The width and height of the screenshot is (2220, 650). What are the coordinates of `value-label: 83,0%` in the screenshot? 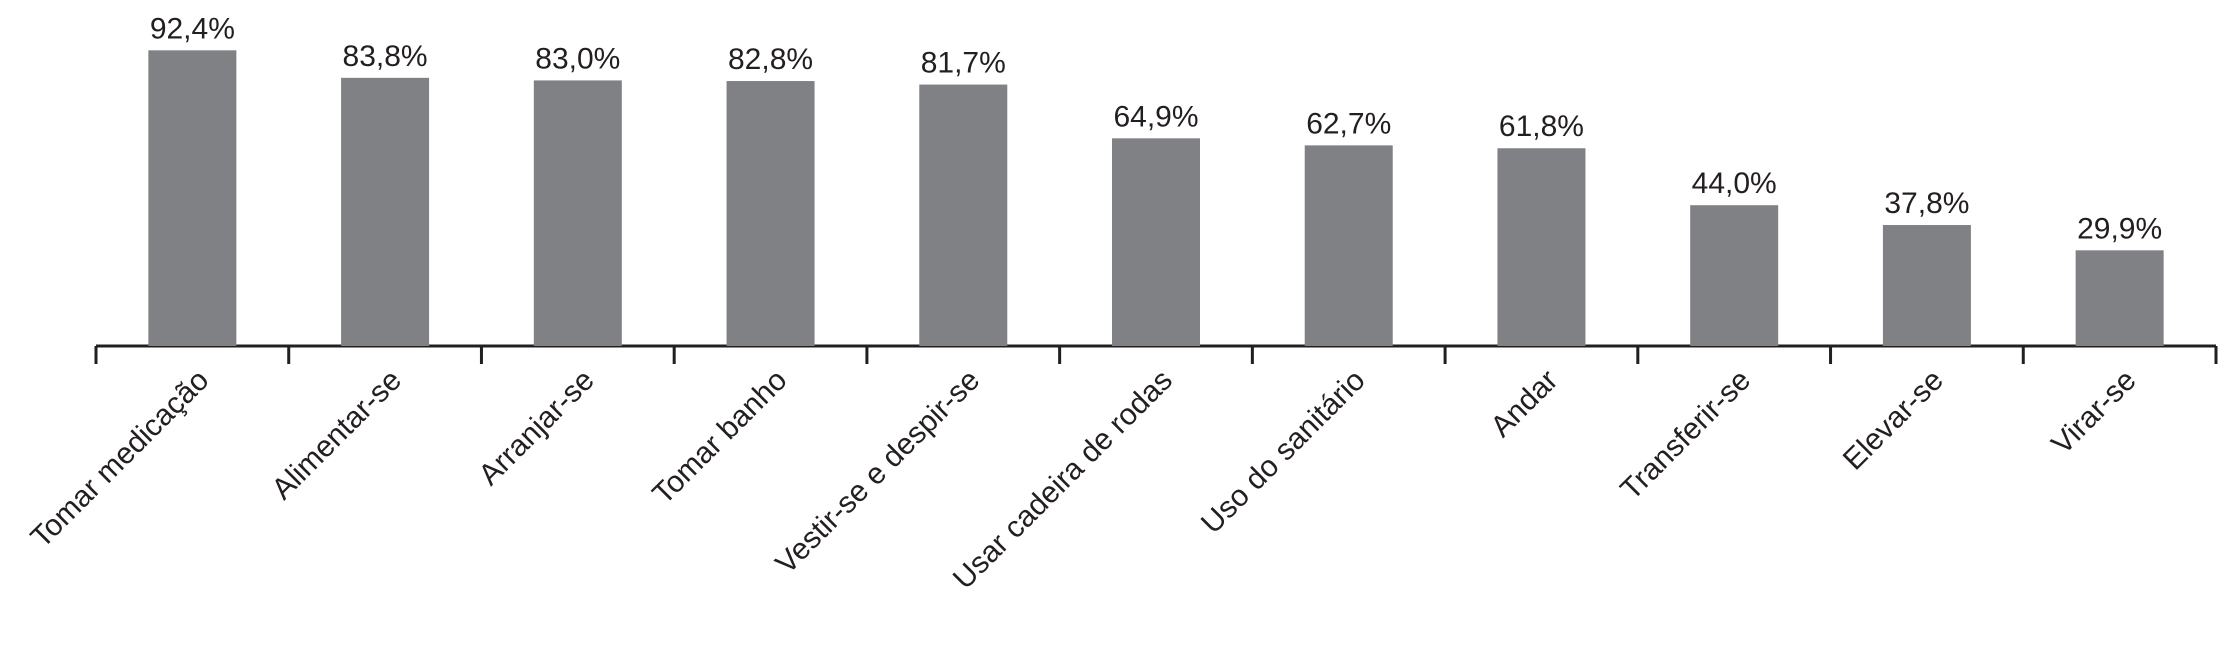 It's located at (577, 58).